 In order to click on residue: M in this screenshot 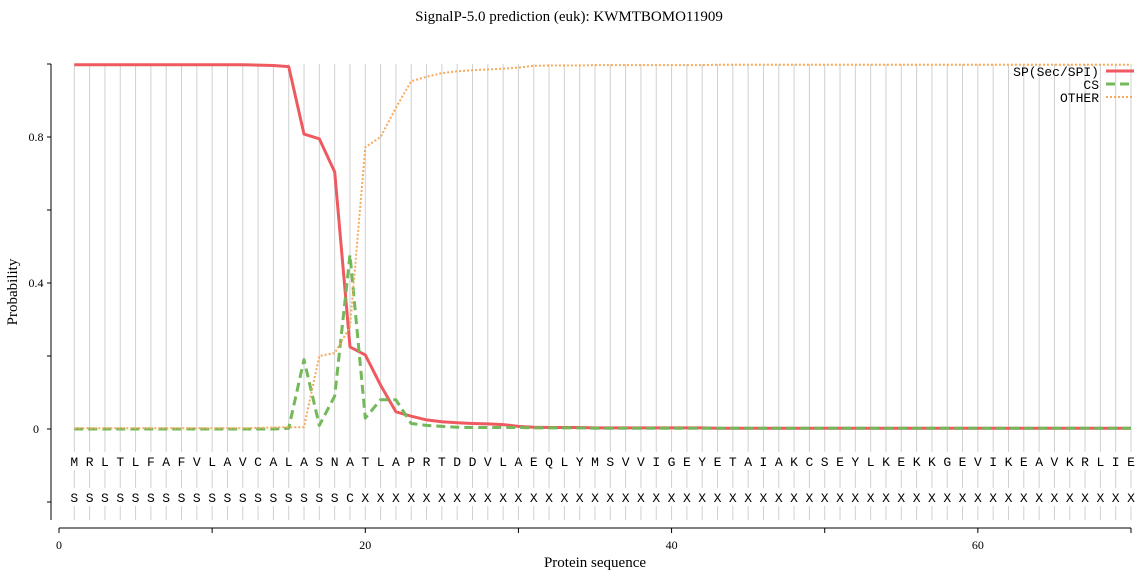, I will do `click(595, 462)`.